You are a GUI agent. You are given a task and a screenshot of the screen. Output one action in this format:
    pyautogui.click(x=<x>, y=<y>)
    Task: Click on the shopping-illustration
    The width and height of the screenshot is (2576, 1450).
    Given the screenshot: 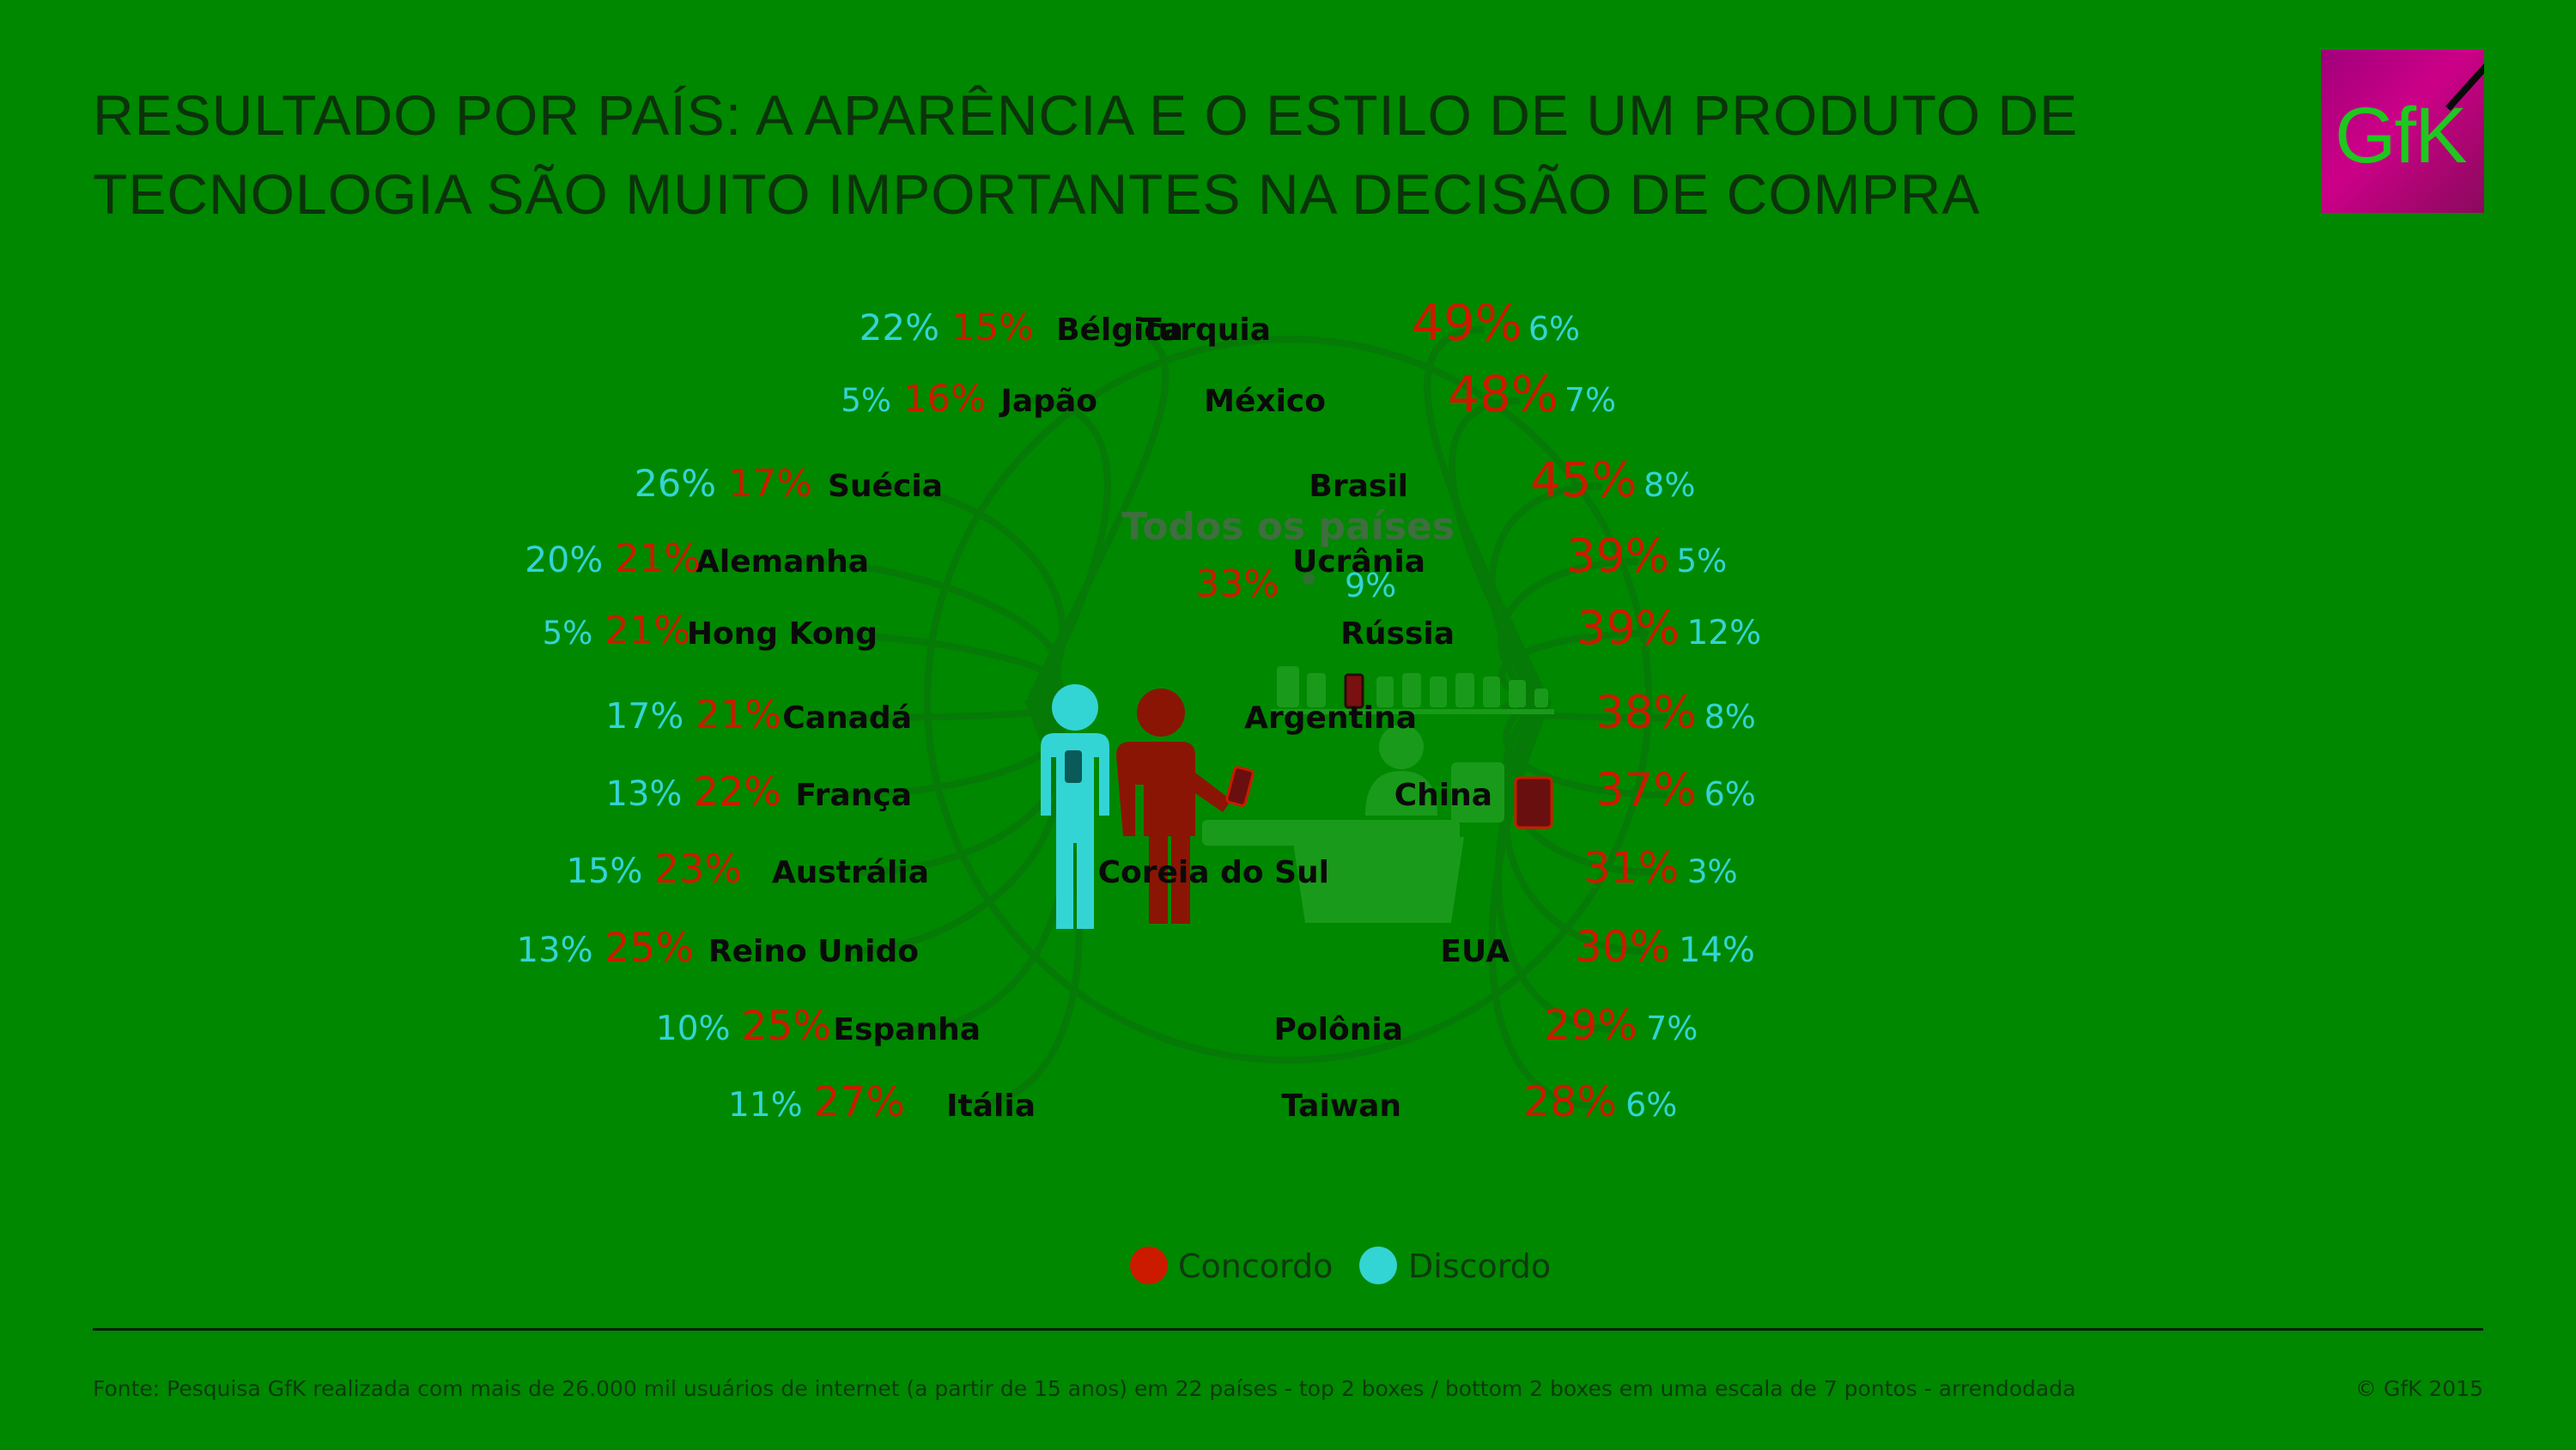 What is the action you would take?
    pyautogui.click(x=1297, y=797)
    